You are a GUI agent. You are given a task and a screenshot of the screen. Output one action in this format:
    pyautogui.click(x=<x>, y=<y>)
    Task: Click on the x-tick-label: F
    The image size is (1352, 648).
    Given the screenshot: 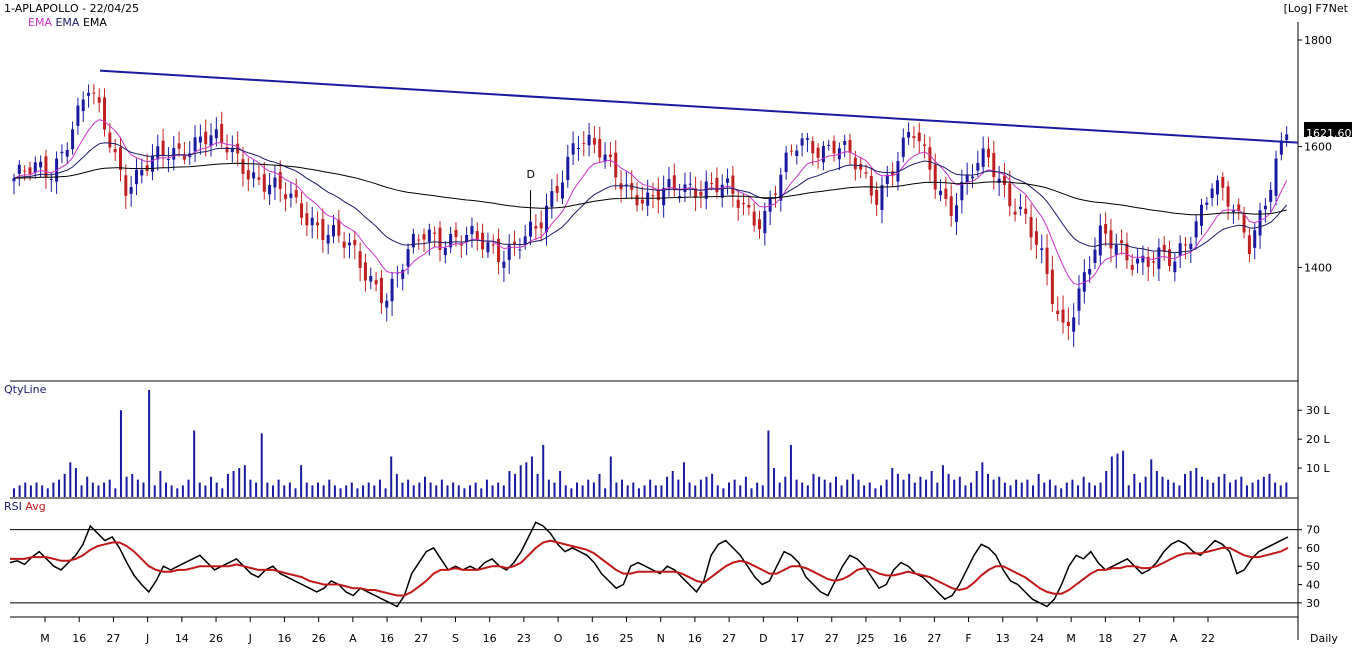 What is the action you would take?
    pyautogui.click(x=968, y=638)
    